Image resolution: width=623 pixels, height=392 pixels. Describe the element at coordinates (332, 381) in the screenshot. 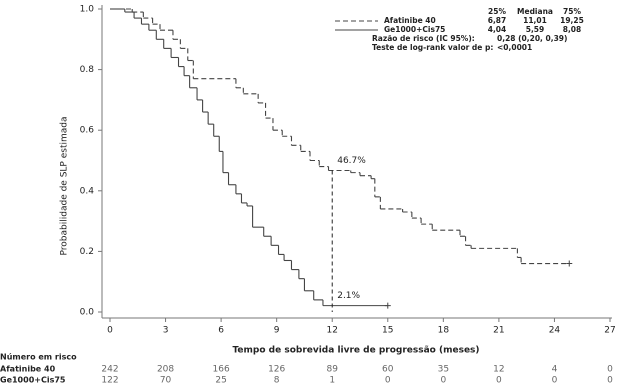

I see `risk-value: 1` at that location.